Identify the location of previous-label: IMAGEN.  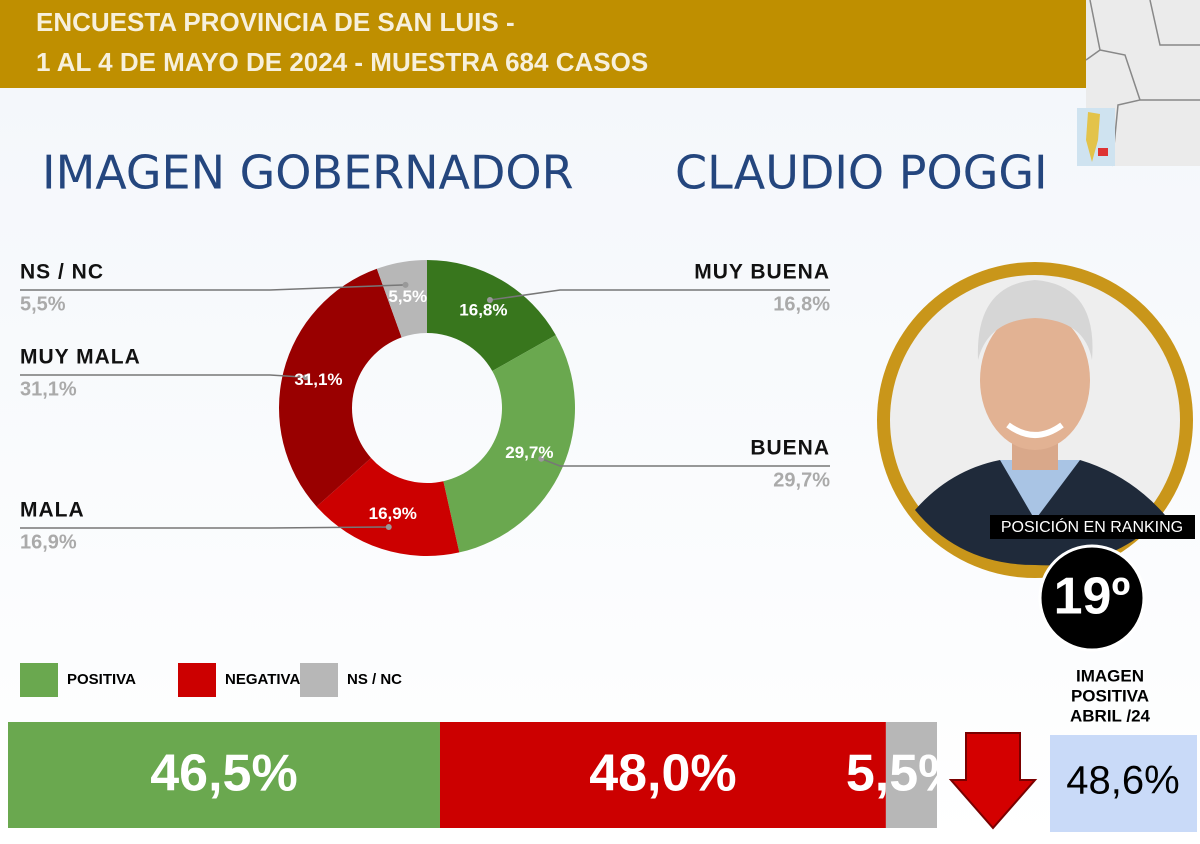
(1110, 675).